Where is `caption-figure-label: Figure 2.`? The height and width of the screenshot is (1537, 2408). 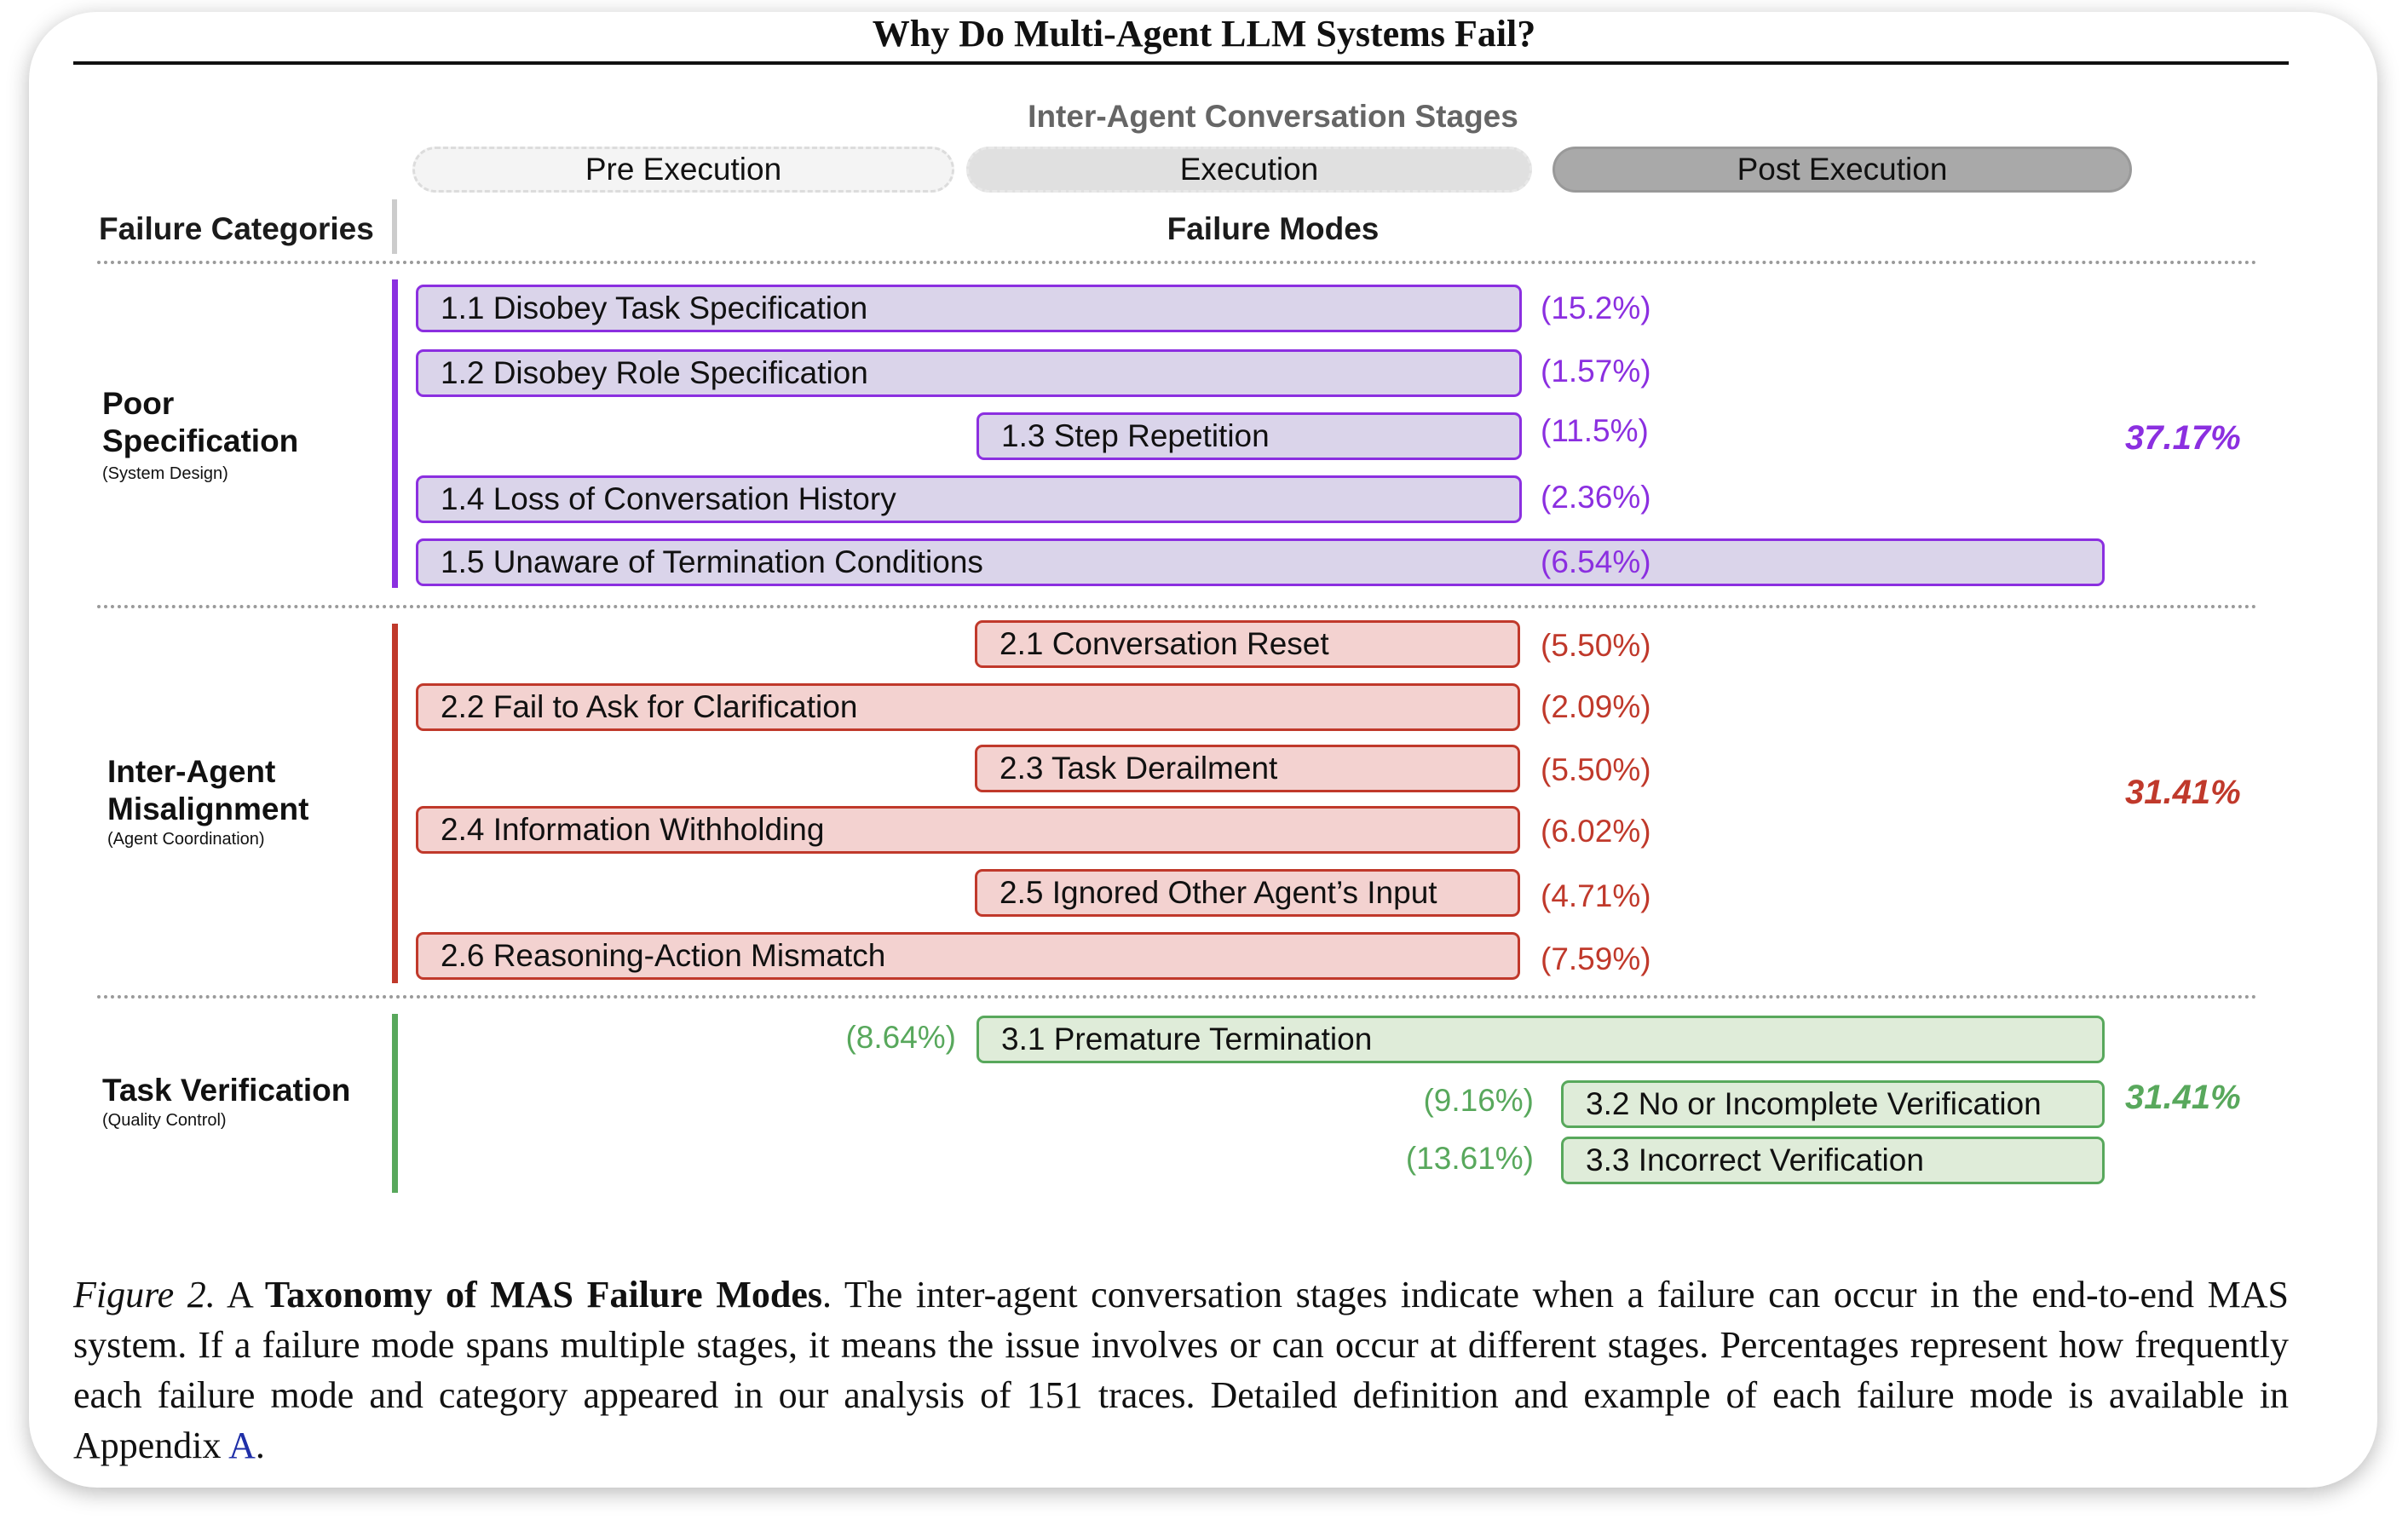
caption-figure-label: Figure 2. is located at coordinates (144, 1295).